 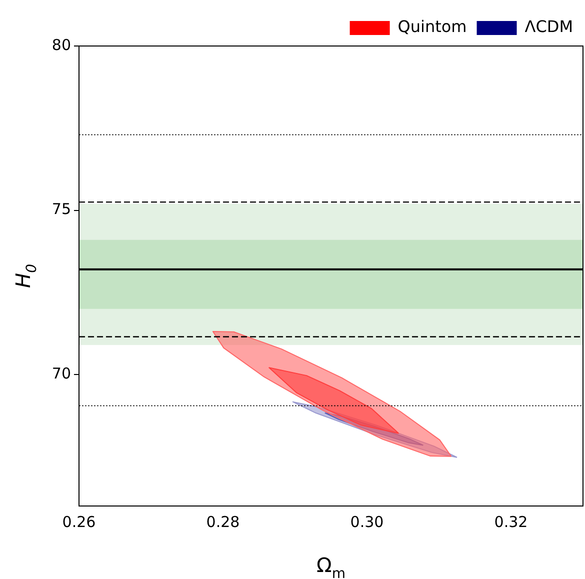 What do you see at coordinates (61, 45) in the screenshot?
I see `y-tick-label: 80` at bounding box center [61, 45].